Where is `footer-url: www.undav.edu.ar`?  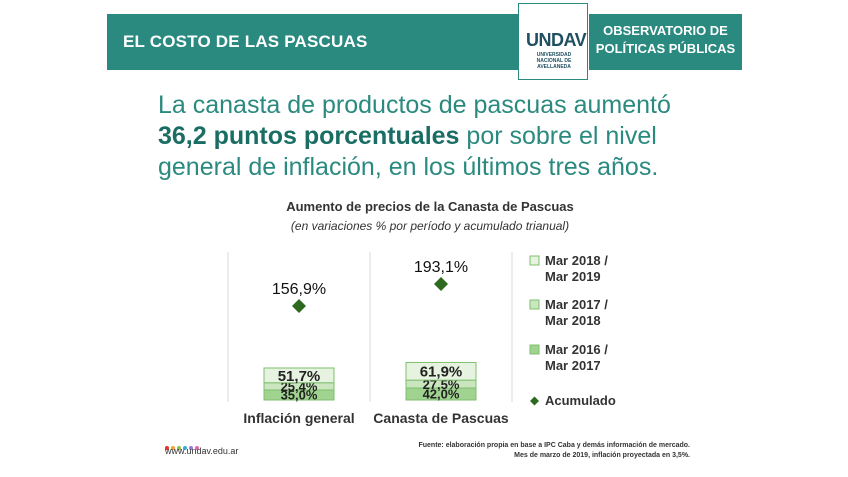
footer-url: www.undav.edu.ar is located at coordinates (202, 451).